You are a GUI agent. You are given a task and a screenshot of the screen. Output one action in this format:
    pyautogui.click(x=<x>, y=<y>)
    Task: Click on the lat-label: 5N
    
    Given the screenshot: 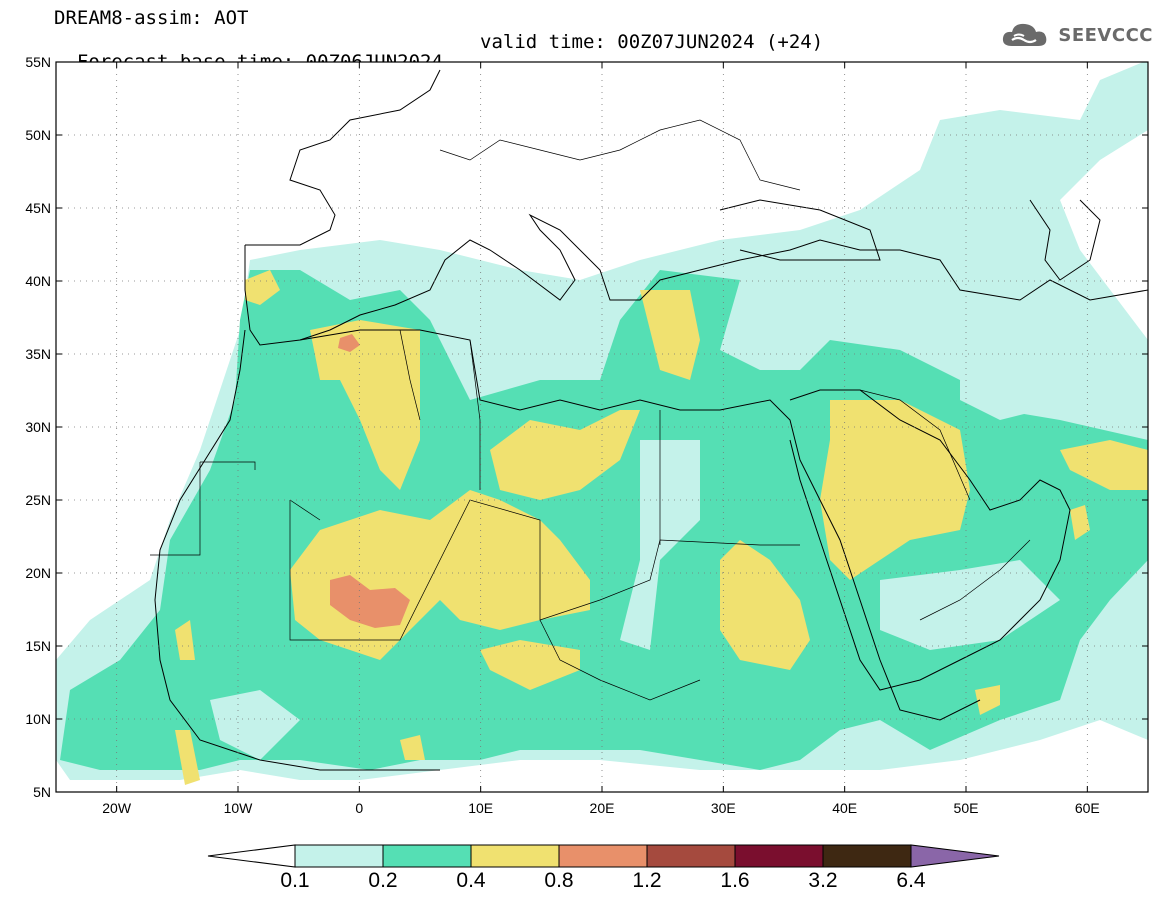 What is the action you would take?
    pyautogui.click(x=42, y=792)
    